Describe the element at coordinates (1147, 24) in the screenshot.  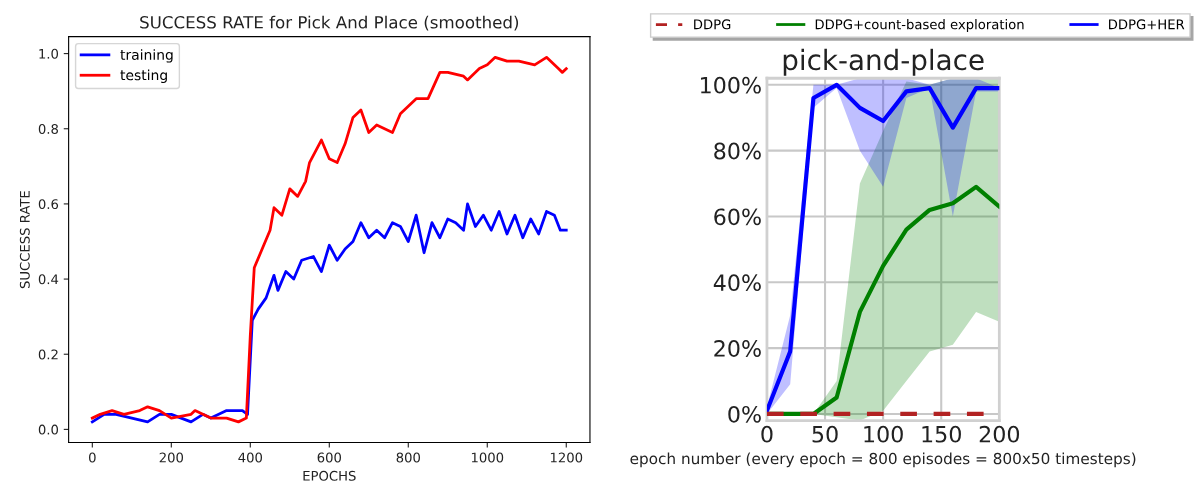
I see `legend-label: DDPG+HER` at that location.